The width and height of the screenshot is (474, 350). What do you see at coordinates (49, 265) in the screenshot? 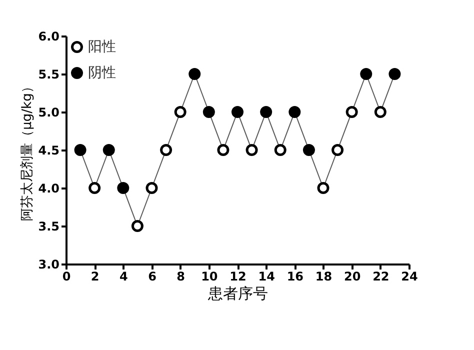
I see `y-tick-label: 3.0` at bounding box center [49, 265].